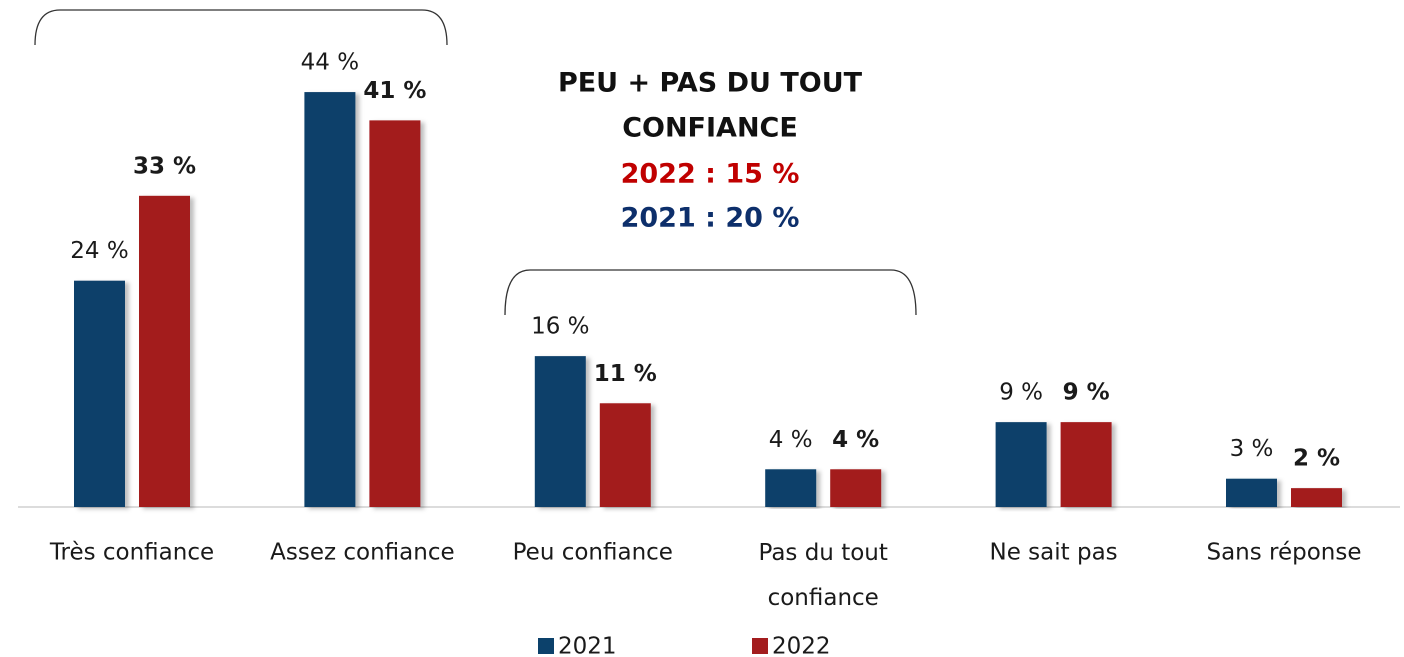 Image resolution: width=1404 pixels, height=657 pixels. What do you see at coordinates (710, 218) in the screenshot?
I see `annotation: 2021 : 20 %` at bounding box center [710, 218].